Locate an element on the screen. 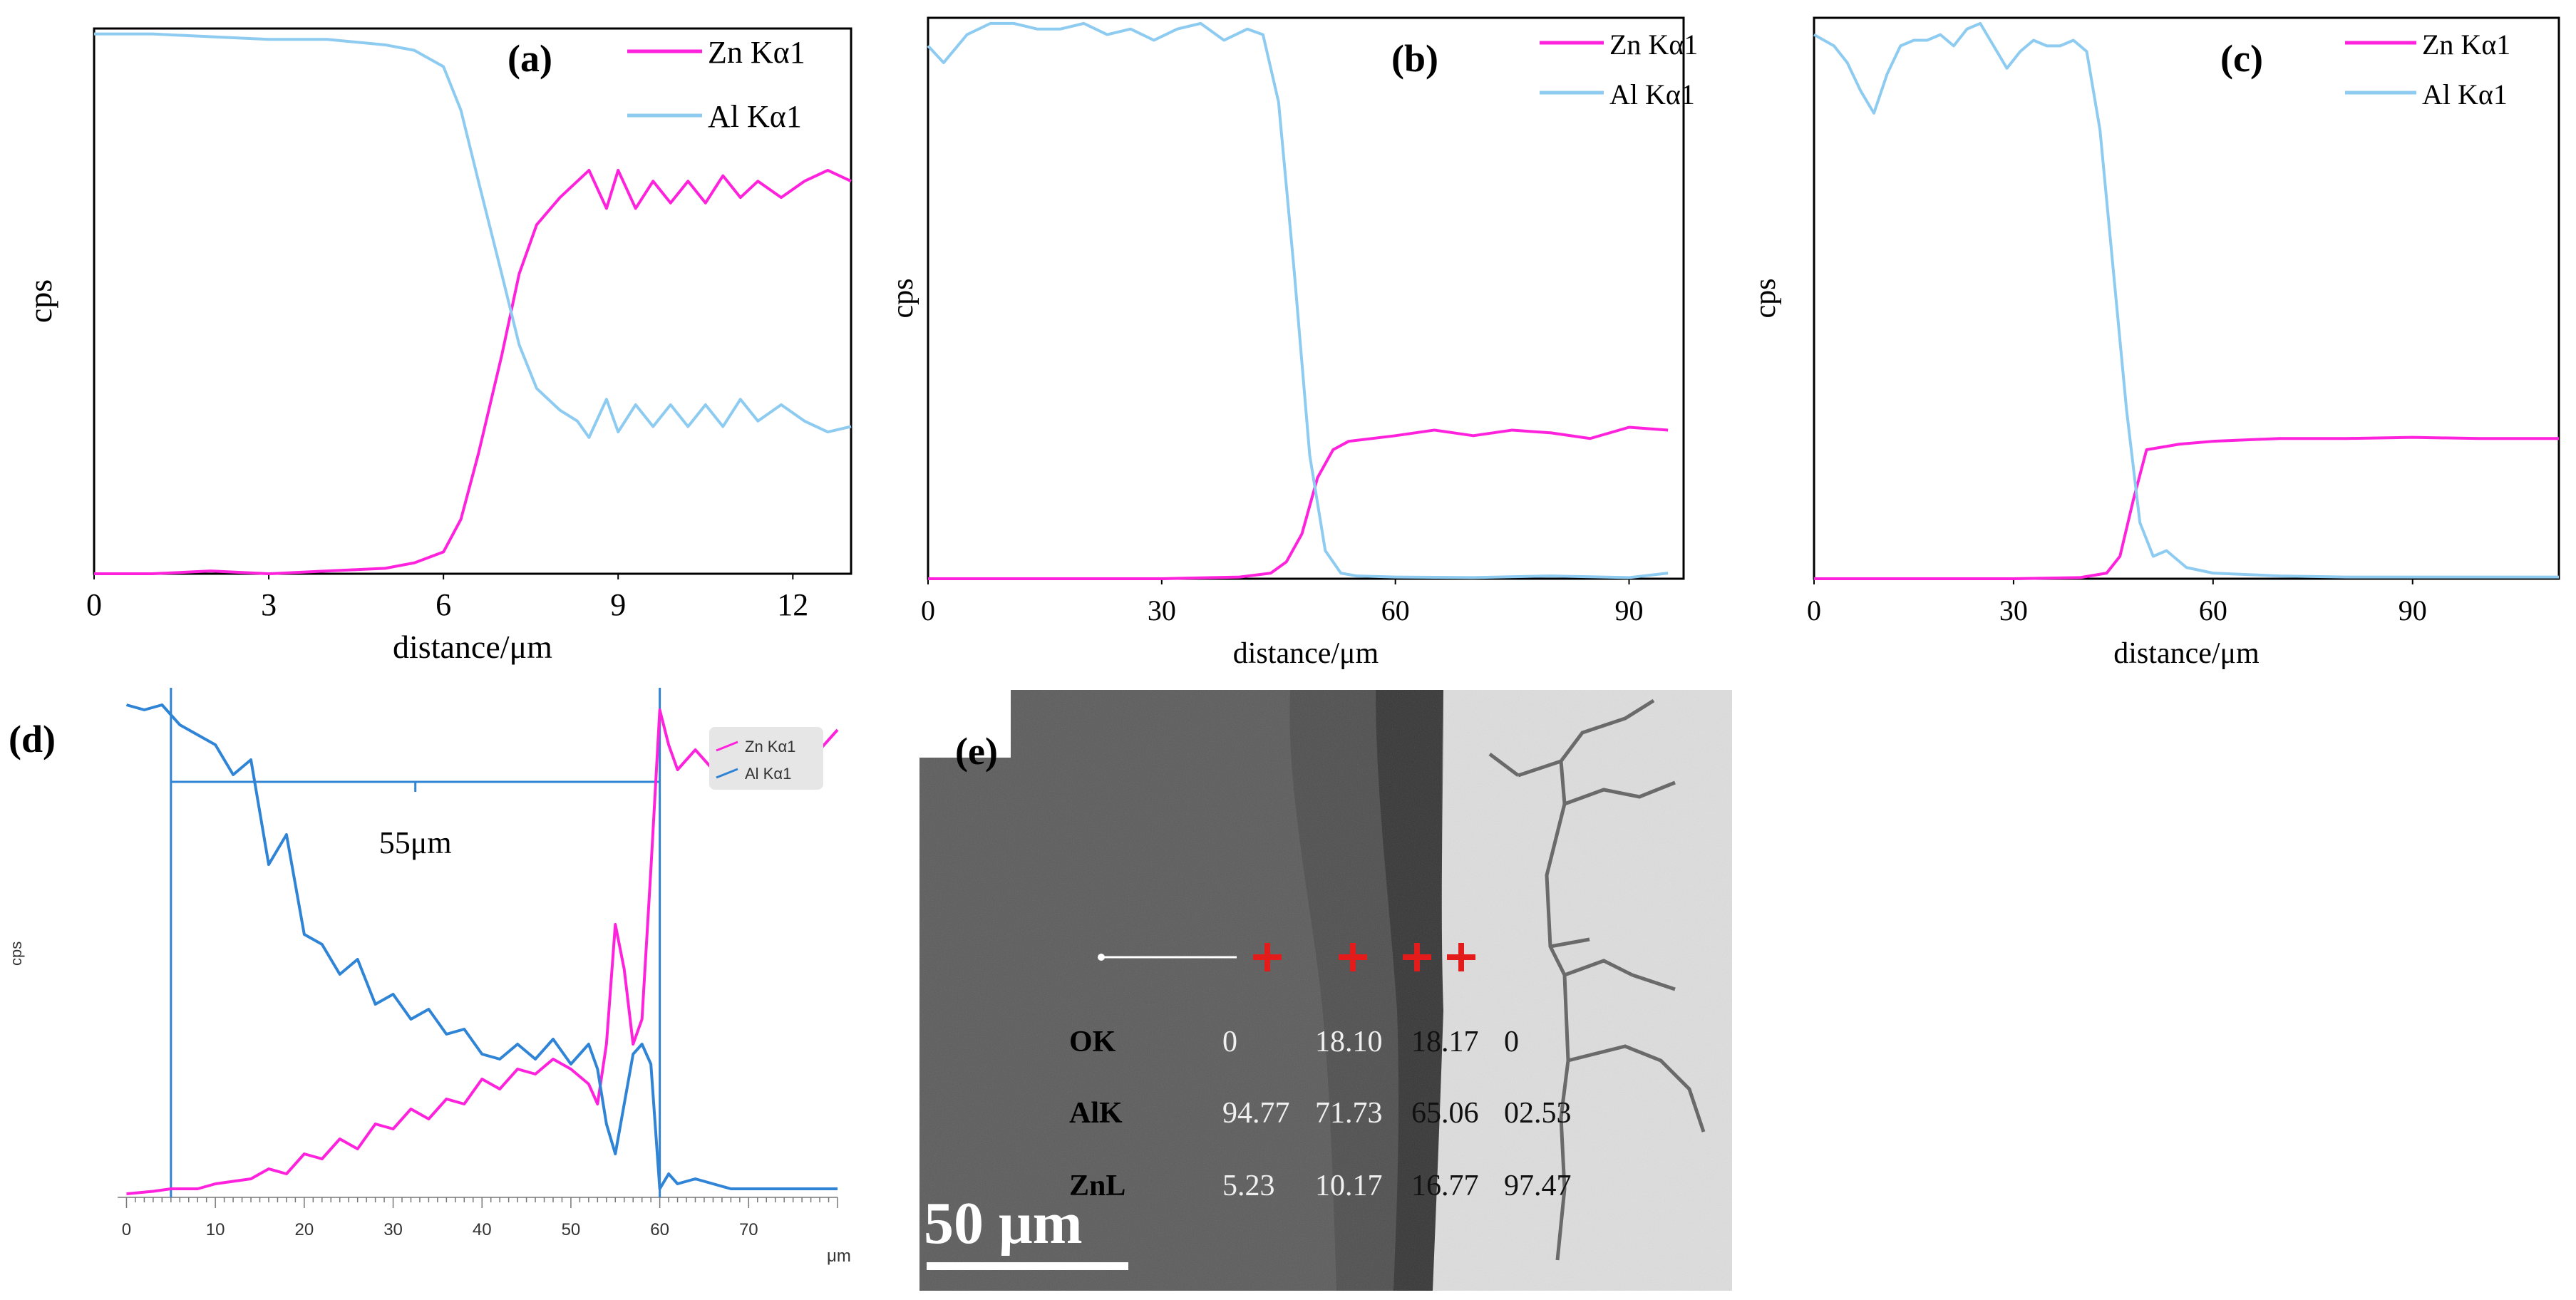 This screenshot has height=1300, width=2576. x-tick-label: 70 is located at coordinates (748, 1230).